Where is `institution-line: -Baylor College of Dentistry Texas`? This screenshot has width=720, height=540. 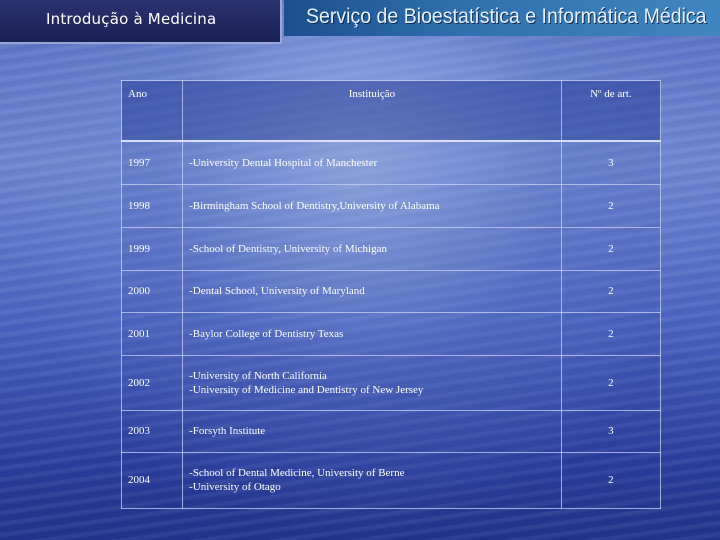 institution-line: -Baylor College of Dentistry Texas is located at coordinates (266, 333).